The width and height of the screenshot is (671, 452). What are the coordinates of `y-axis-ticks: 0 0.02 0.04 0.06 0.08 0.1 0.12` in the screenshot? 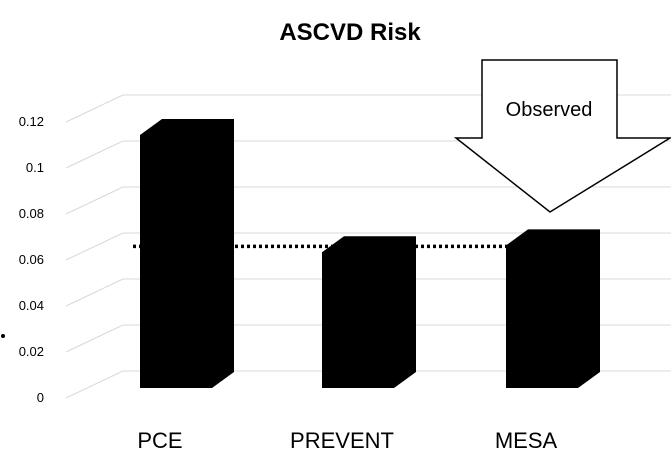 It's located at (31, 259).